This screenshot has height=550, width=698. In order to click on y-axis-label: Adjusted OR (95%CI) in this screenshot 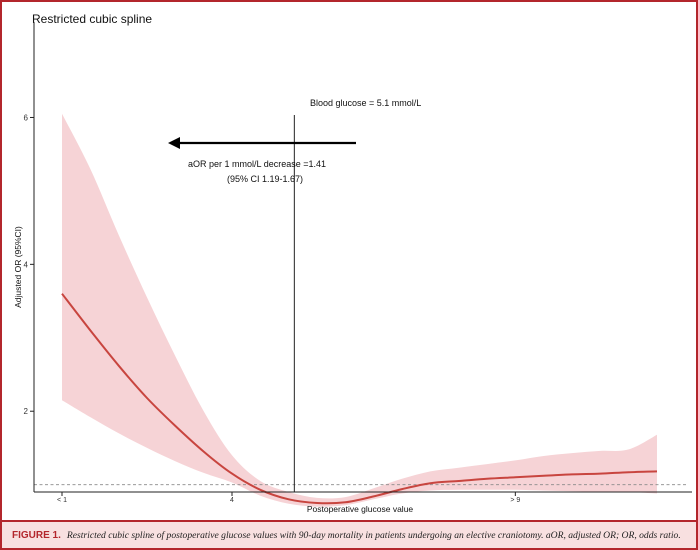, I will do `click(18, 267)`.